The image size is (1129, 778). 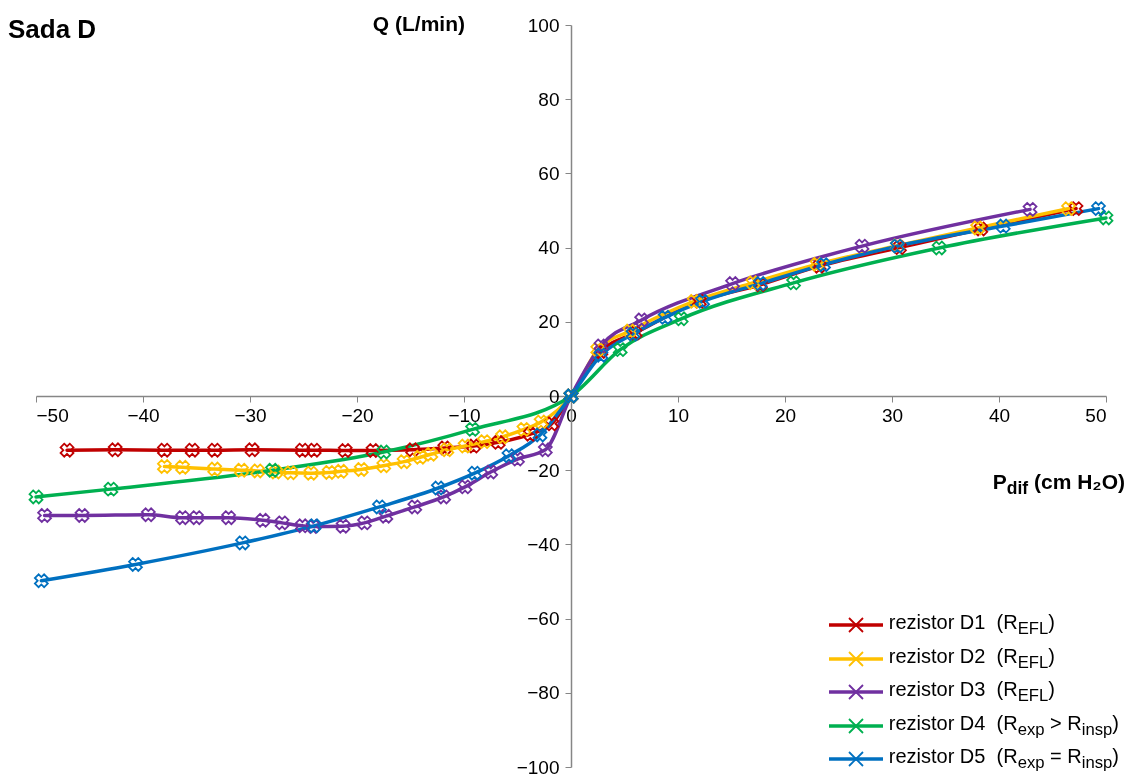 I want to click on y-tick-label: 60, so click(x=549, y=173).